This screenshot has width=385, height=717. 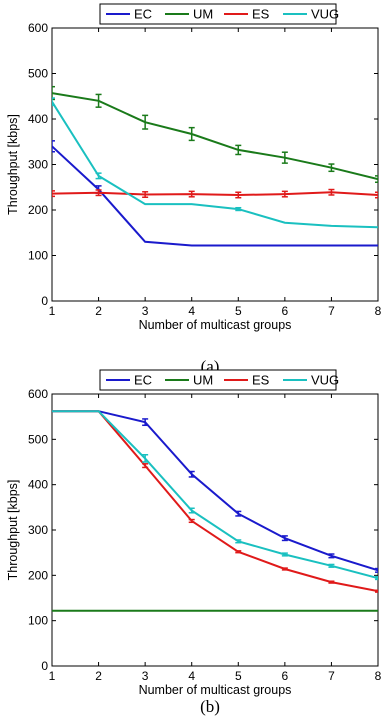 I want to click on series-line-um, so click(x=215, y=136).